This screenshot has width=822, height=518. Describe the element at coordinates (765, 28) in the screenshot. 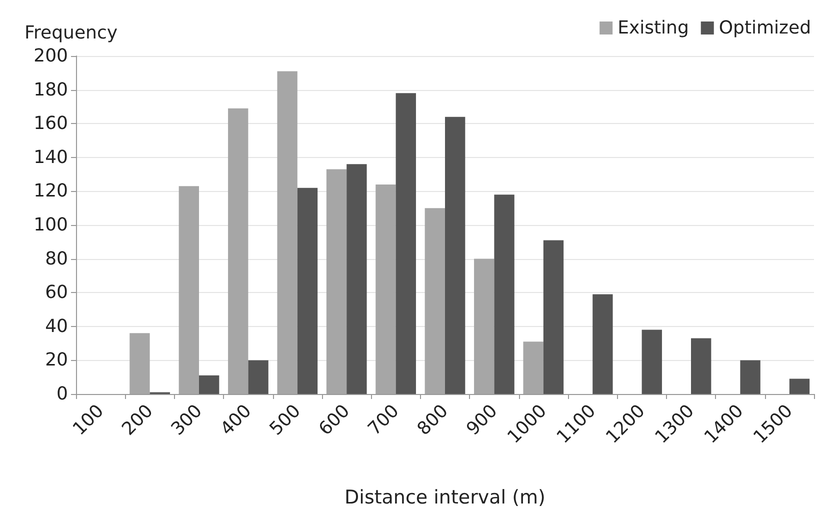

I see `legend-label: Optimized` at that location.